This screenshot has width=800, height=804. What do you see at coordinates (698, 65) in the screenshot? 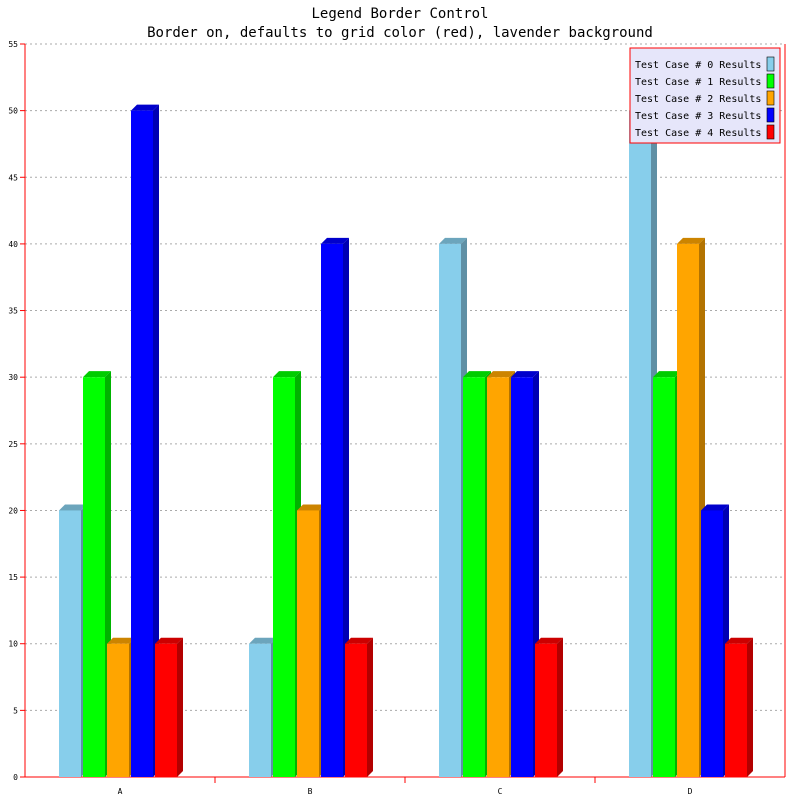
I see `legend-label: Test Case # 0 Results` at bounding box center [698, 65].